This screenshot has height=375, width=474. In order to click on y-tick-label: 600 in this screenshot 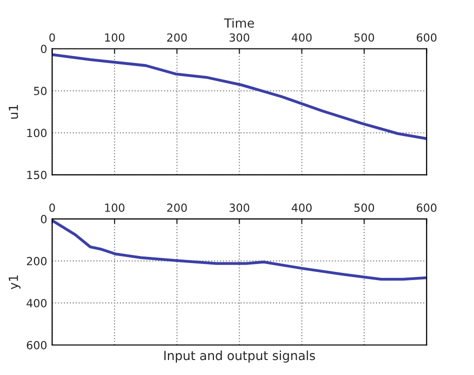, I will do `click(36, 345)`.